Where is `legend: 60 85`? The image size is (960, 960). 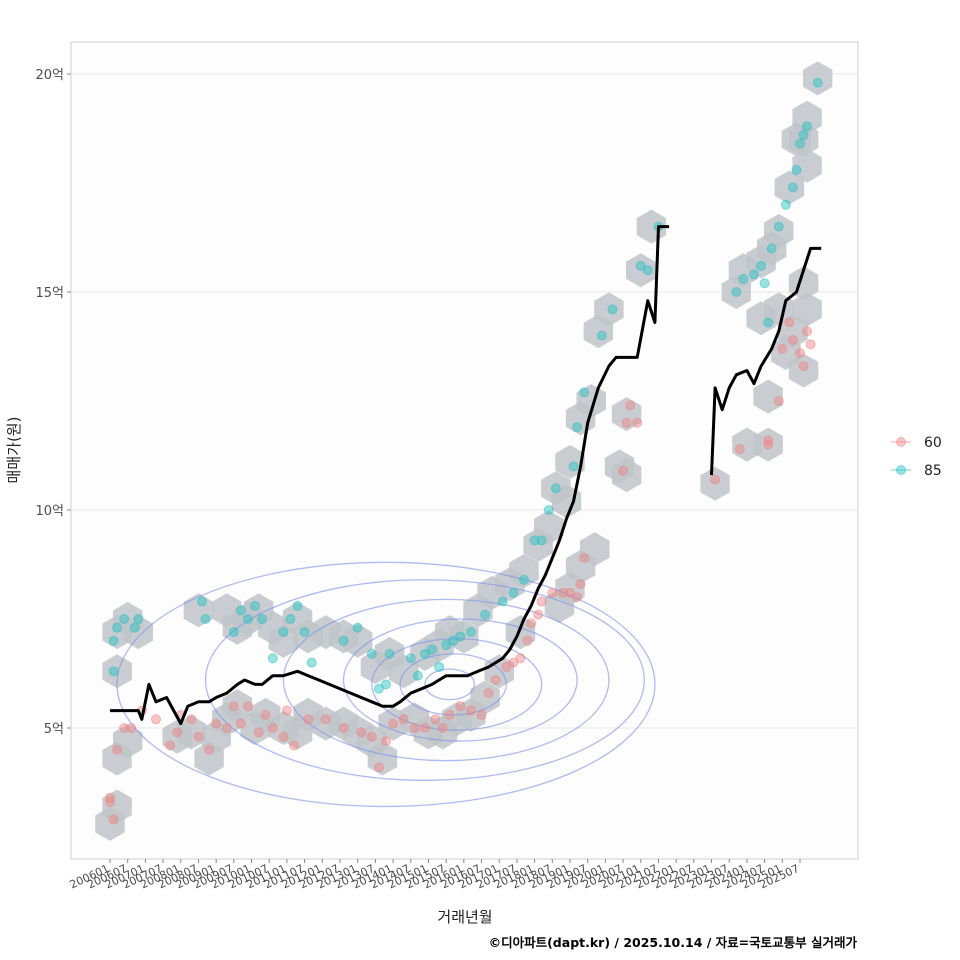
legend: 60 85 is located at coordinates (916, 457).